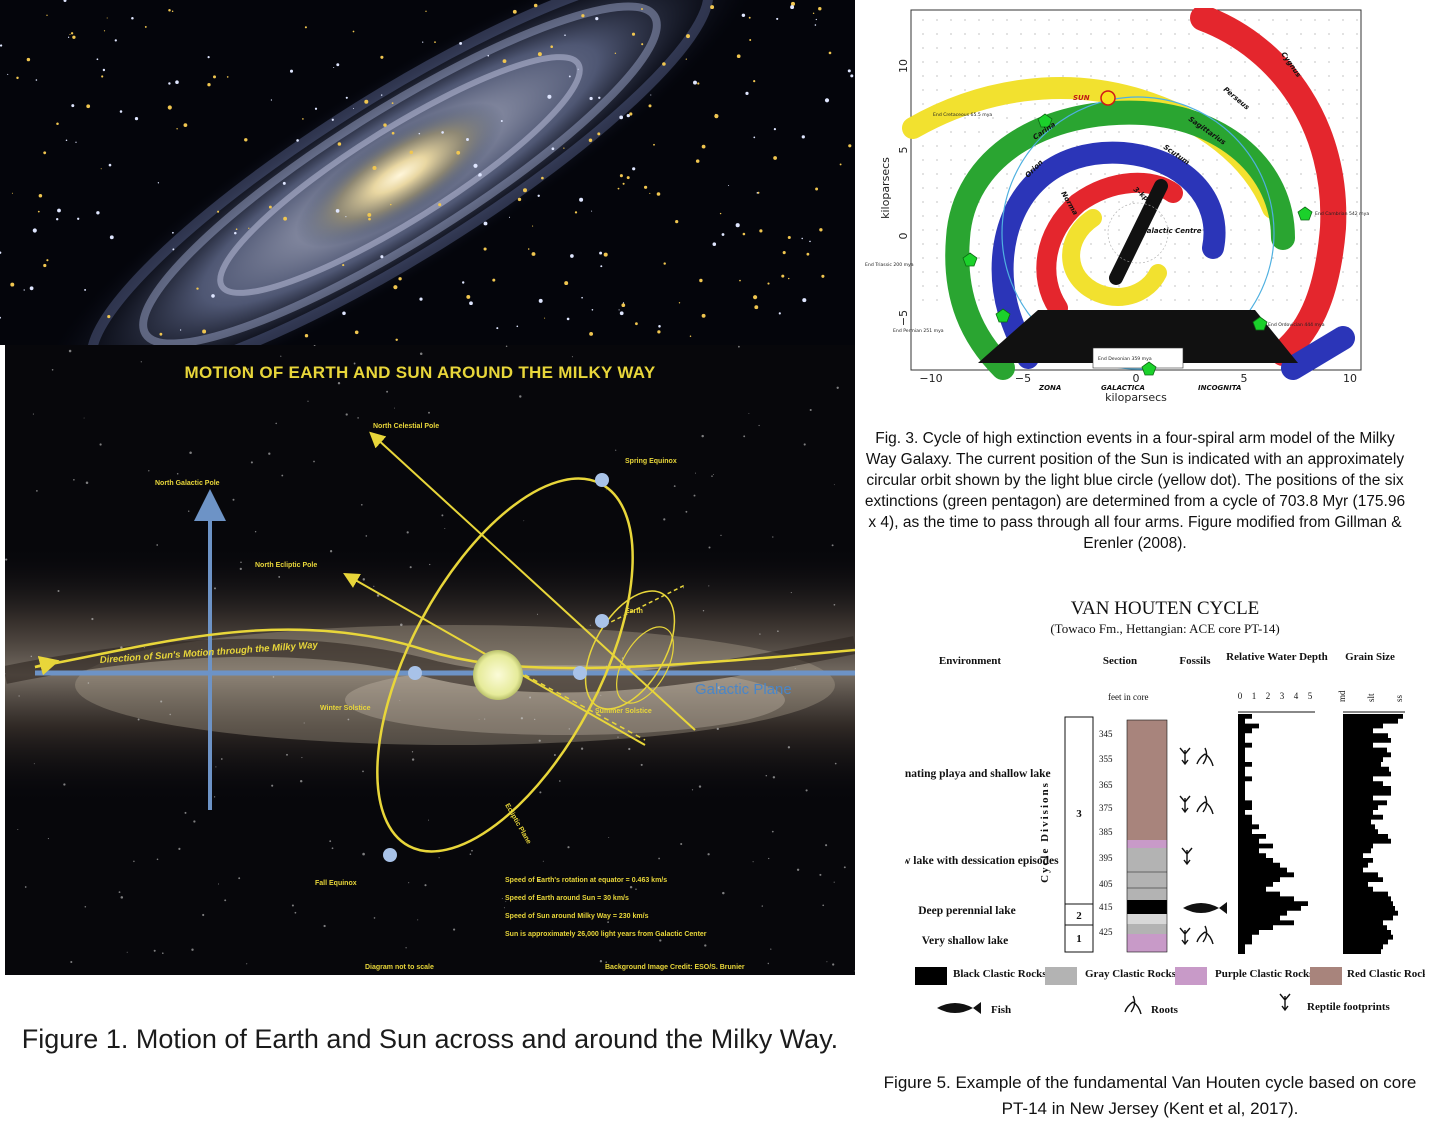  What do you see at coordinates (962, 115) in the screenshot?
I see `extinction-note: End Cretaceous 65.5 mya` at bounding box center [962, 115].